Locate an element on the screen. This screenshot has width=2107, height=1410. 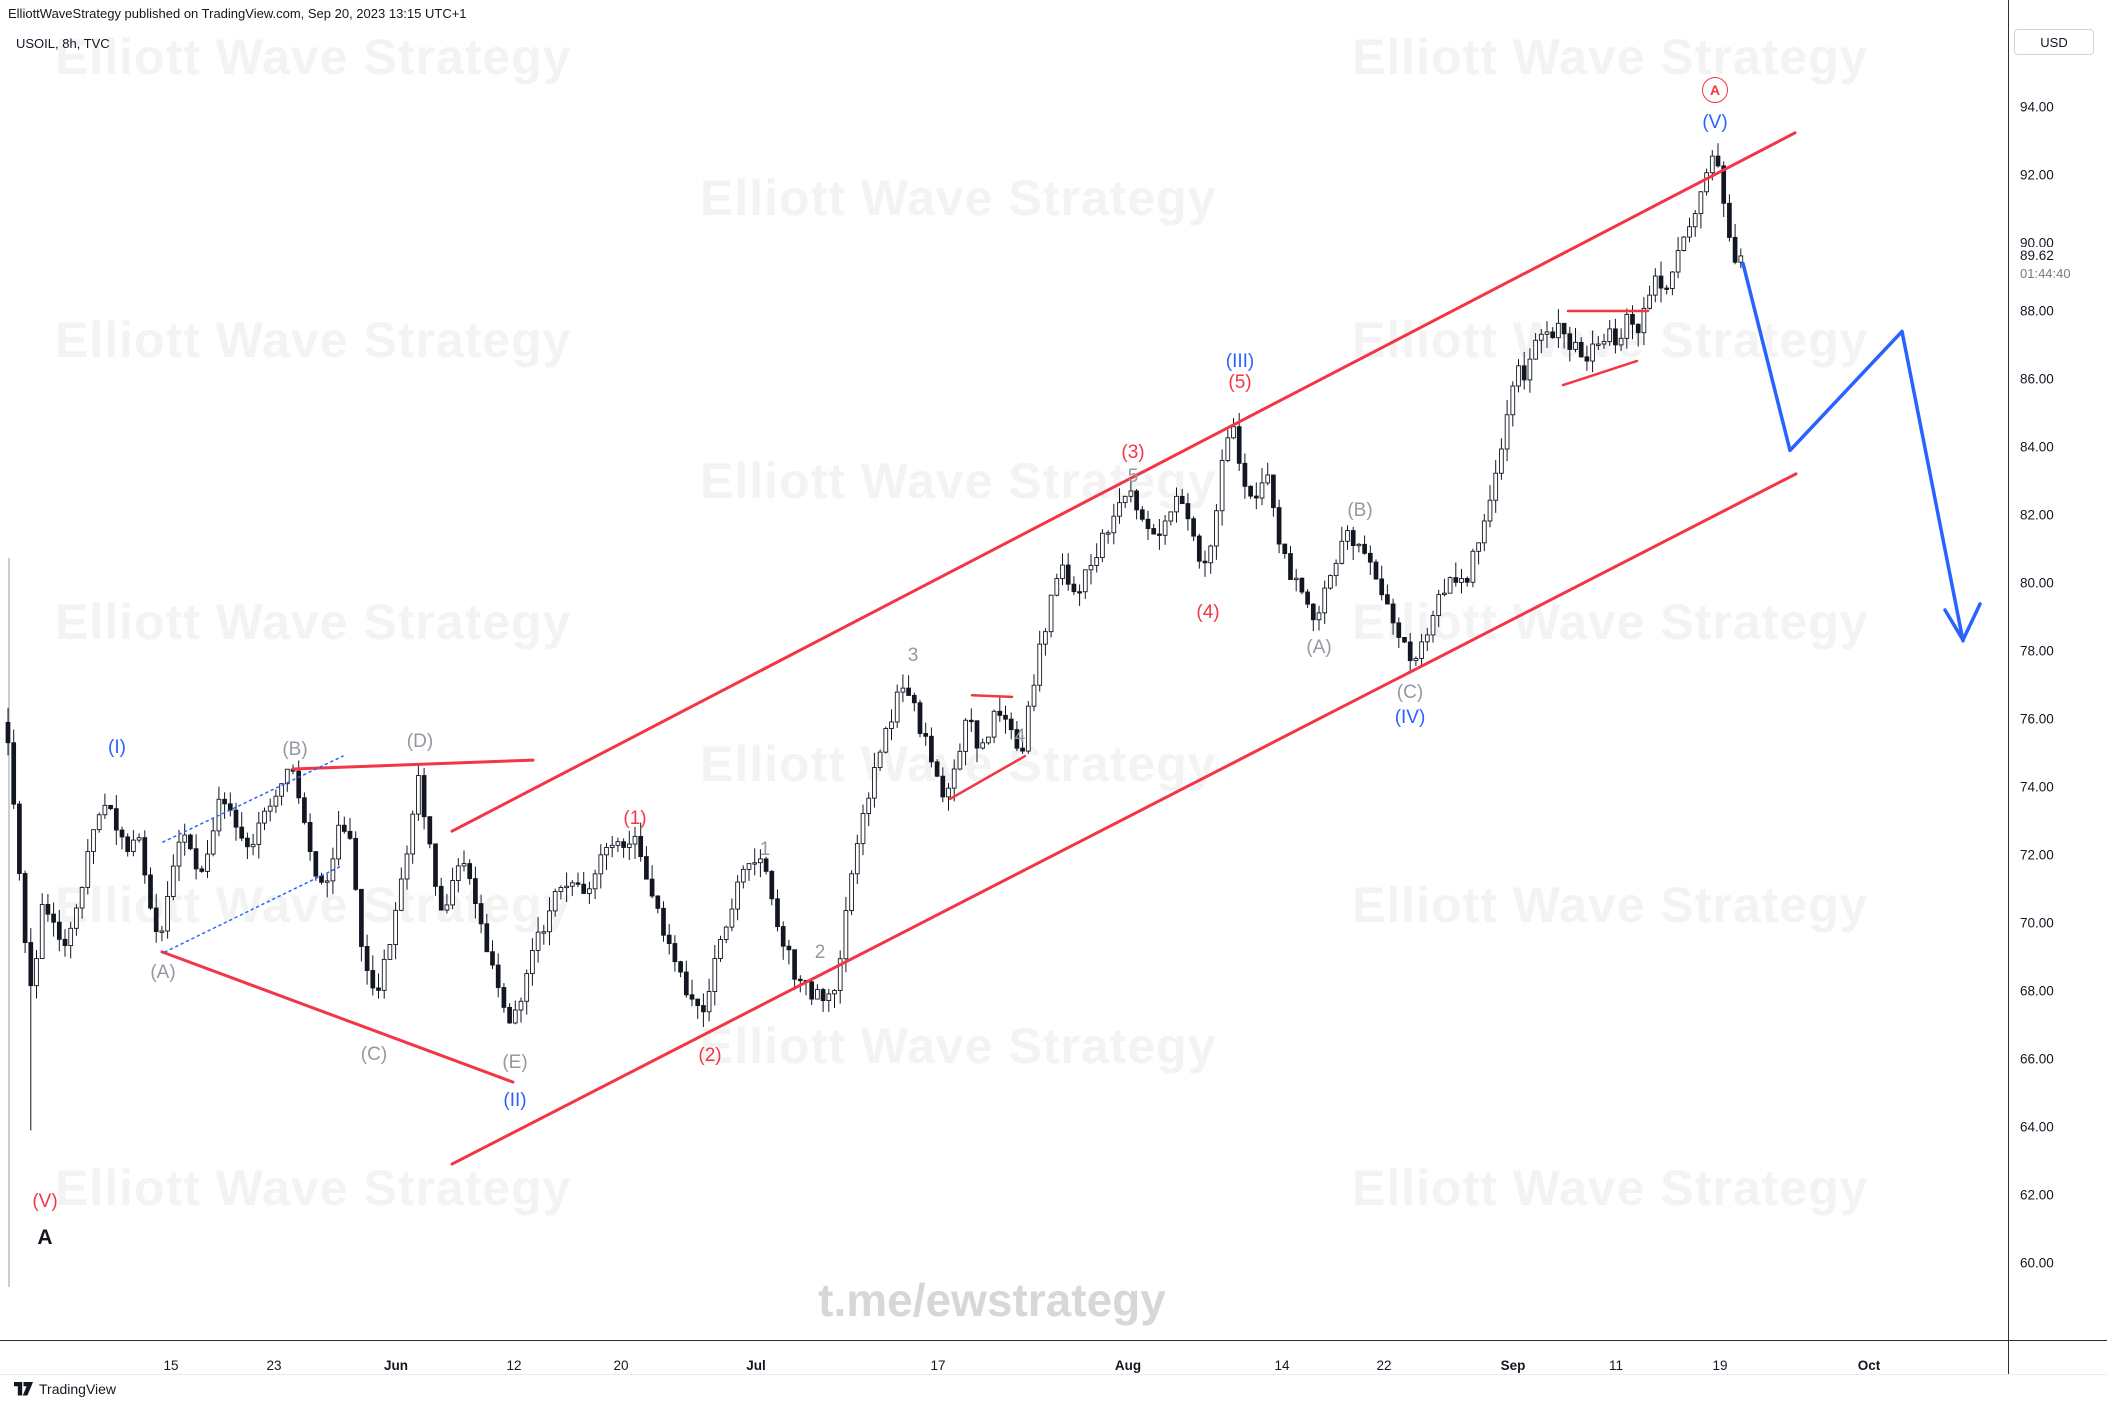
price-tick-label: 66.00 is located at coordinates (2037, 1059).